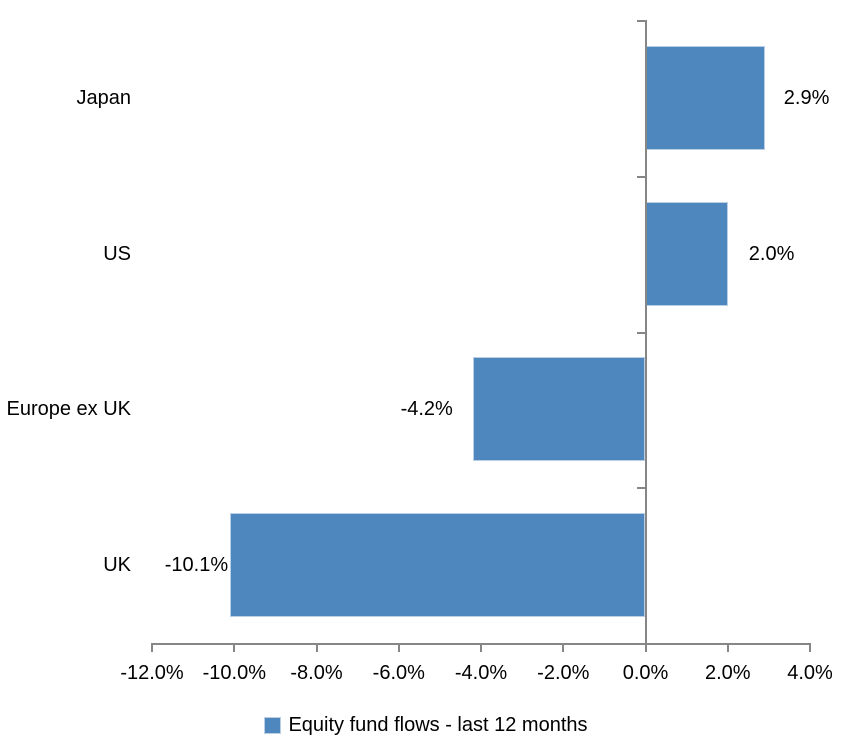 This screenshot has height=747, width=852. What do you see at coordinates (771, 253) in the screenshot?
I see `value-label: 2.0%` at bounding box center [771, 253].